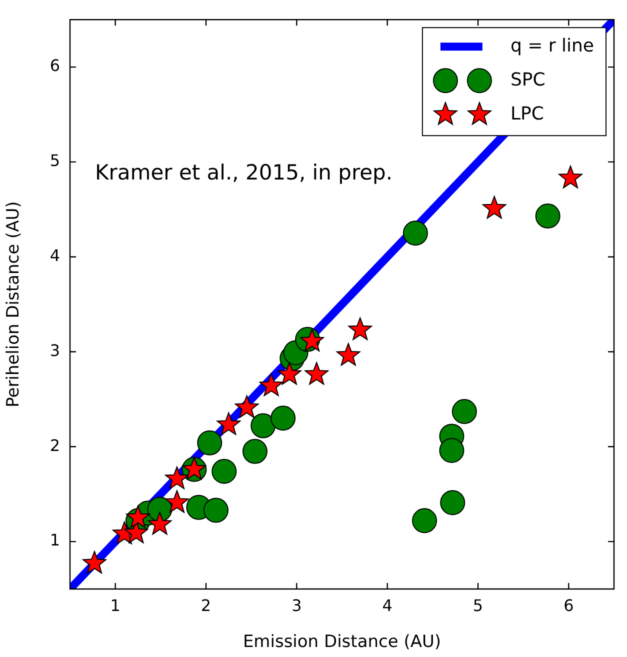 This screenshot has width=627, height=657. What do you see at coordinates (342, 642) in the screenshot?
I see `x-axis-title: Emission Distance (AU)` at bounding box center [342, 642].